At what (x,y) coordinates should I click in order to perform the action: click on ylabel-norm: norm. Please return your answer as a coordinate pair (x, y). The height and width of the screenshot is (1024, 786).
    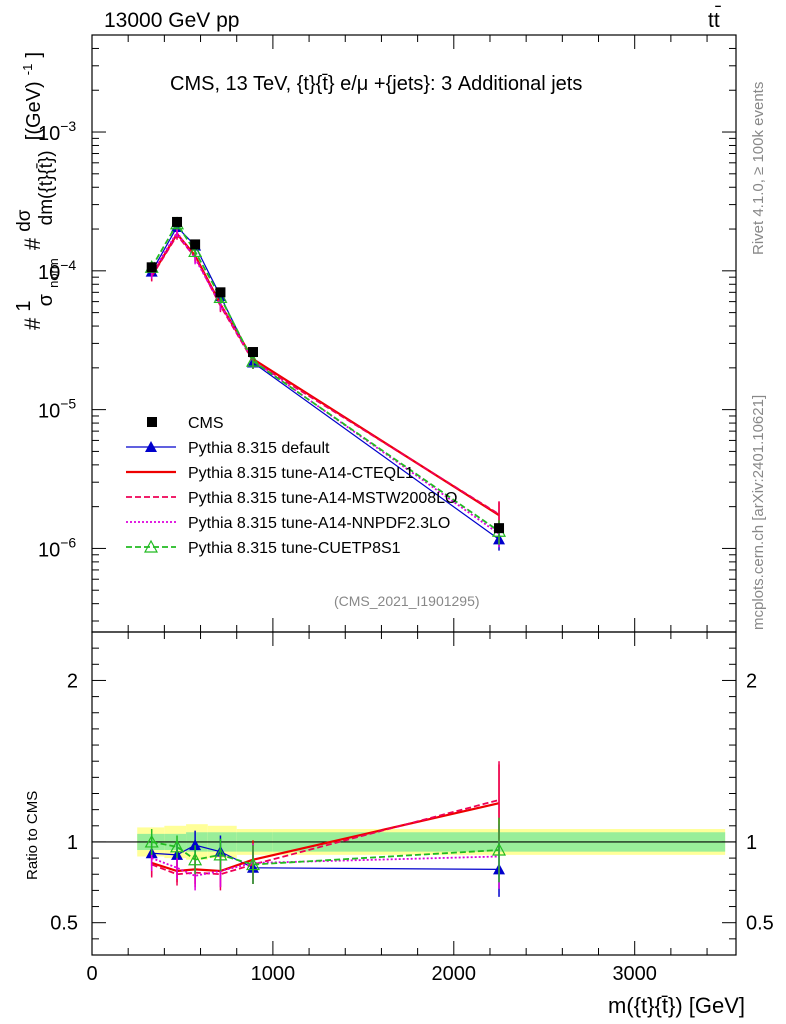
    Looking at the image, I should click on (53, 273).